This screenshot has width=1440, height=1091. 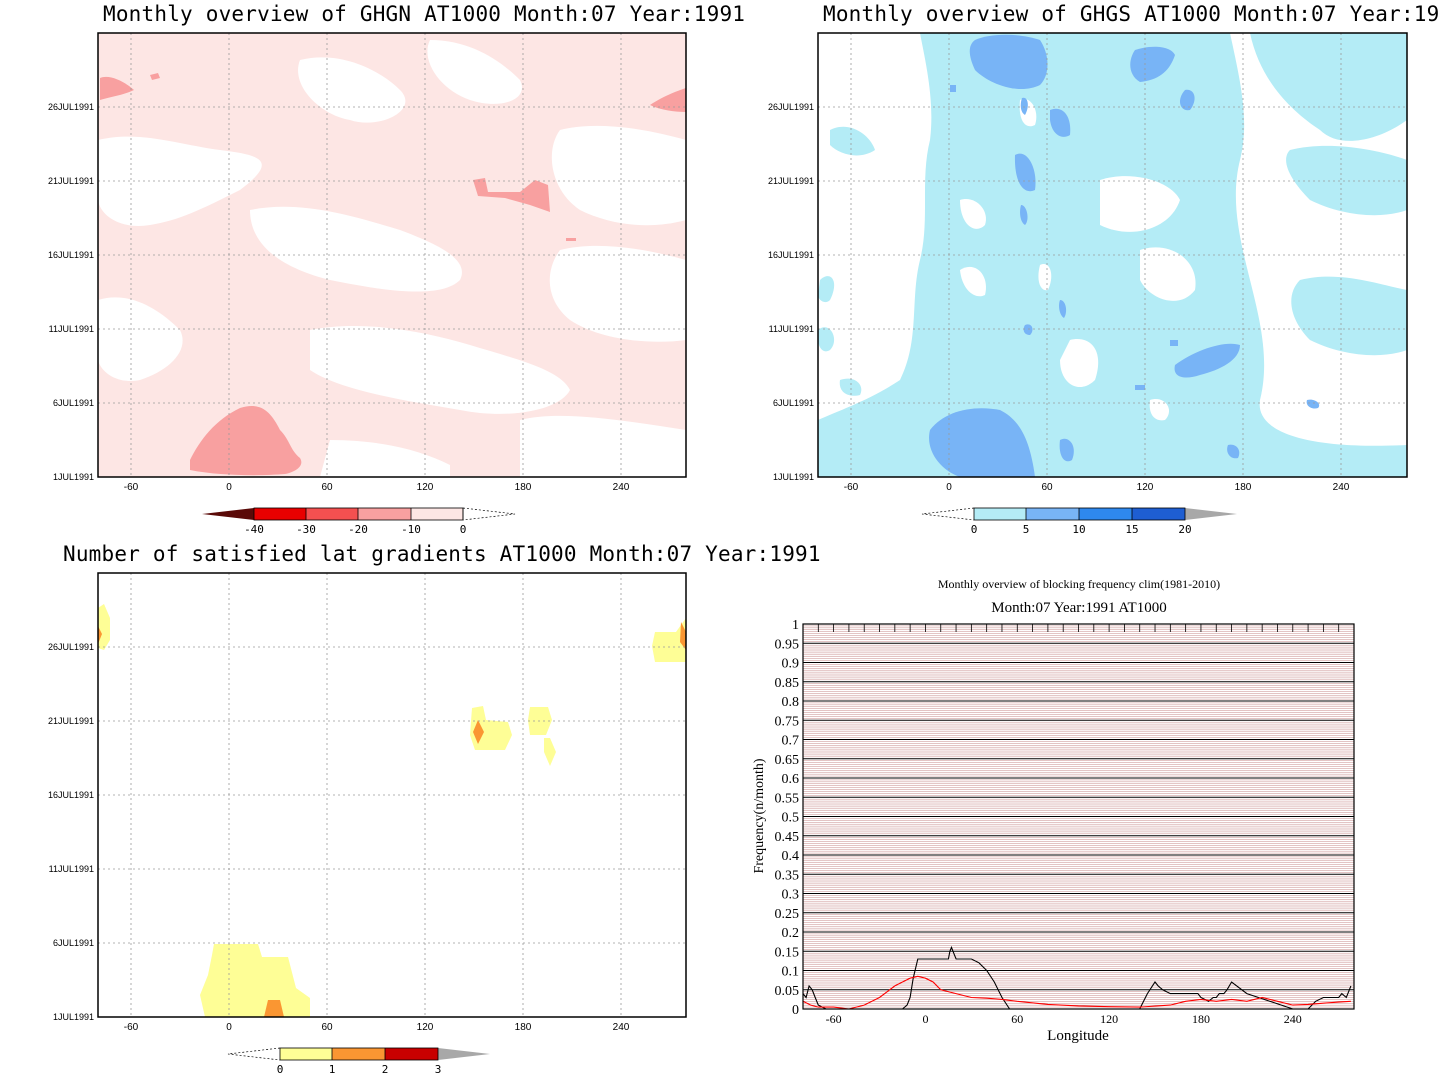 I want to click on colorbar-label: 2, so click(x=385, y=1069).